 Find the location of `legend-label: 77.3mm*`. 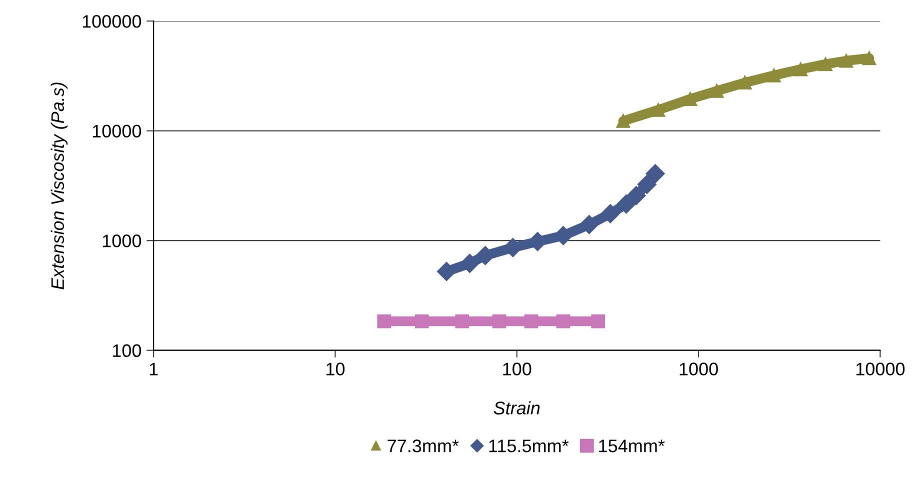

legend-label: 77.3mm* is located at coordinates (423, 446).